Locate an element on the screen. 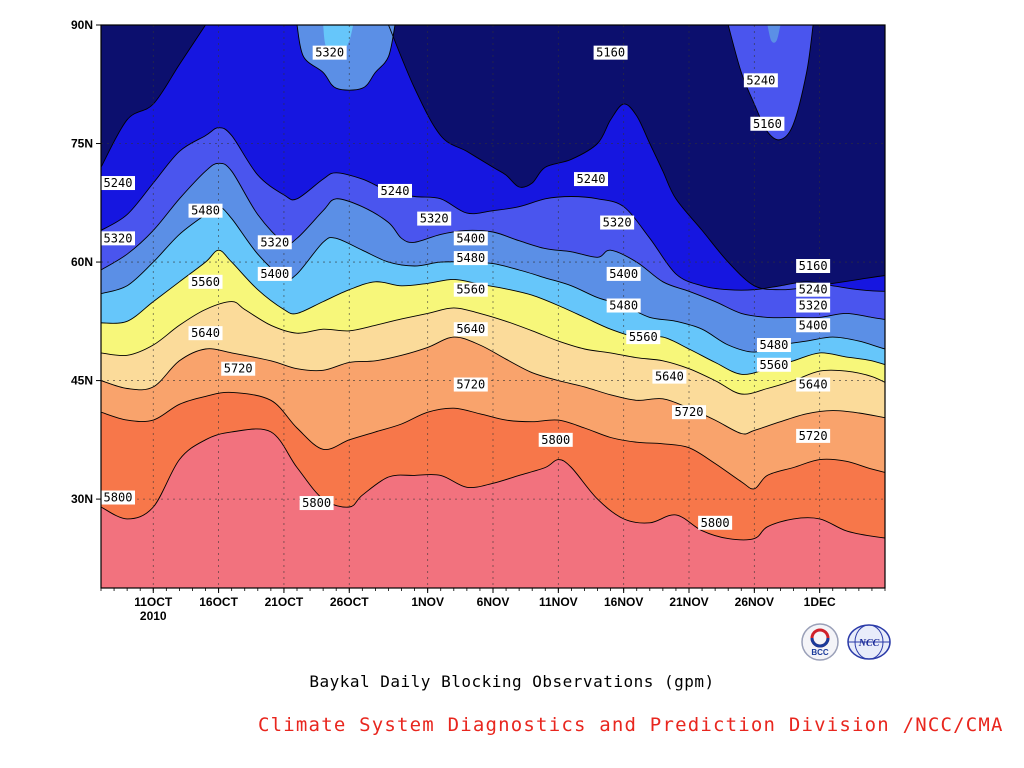 The height and width of the screenshot is (768, 1024). x-tick-label: 6NOV is located at coordinates (493, 602).